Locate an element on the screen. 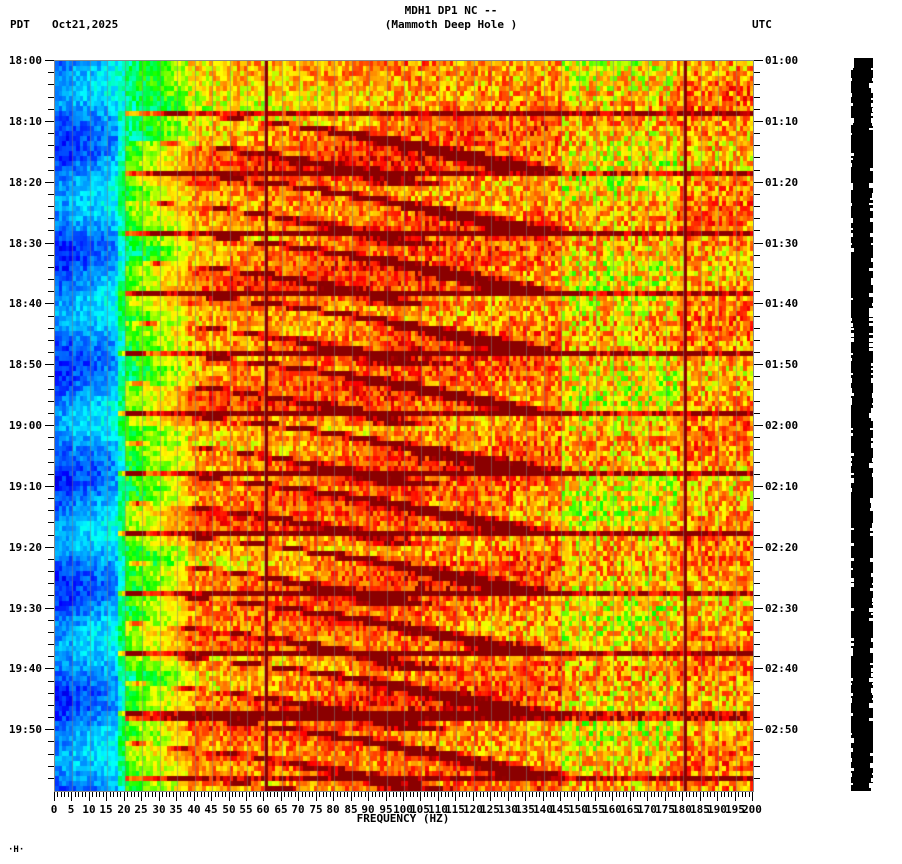 The width and height of the screenshot is (902, 864). time-tick-major-left is located at coordinates (49, 303).